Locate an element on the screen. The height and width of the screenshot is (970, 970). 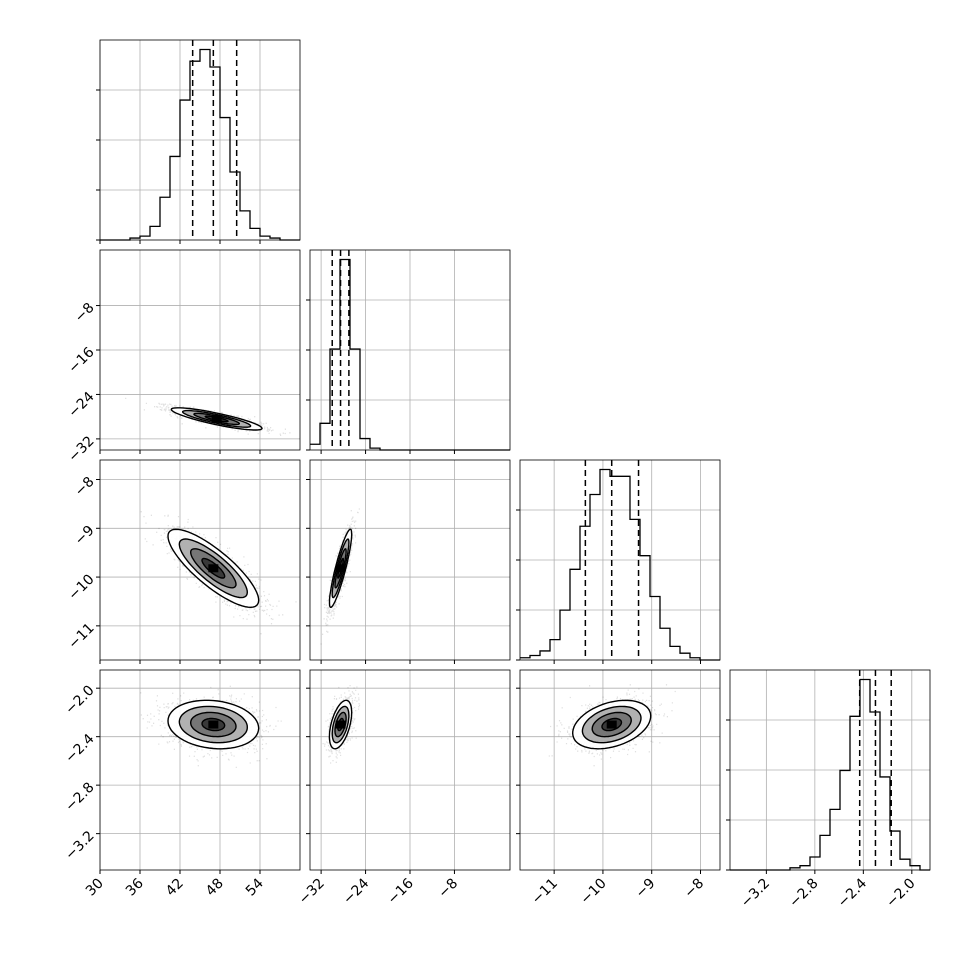
x-tick-label: −11 is located at coordinates (545, 892).